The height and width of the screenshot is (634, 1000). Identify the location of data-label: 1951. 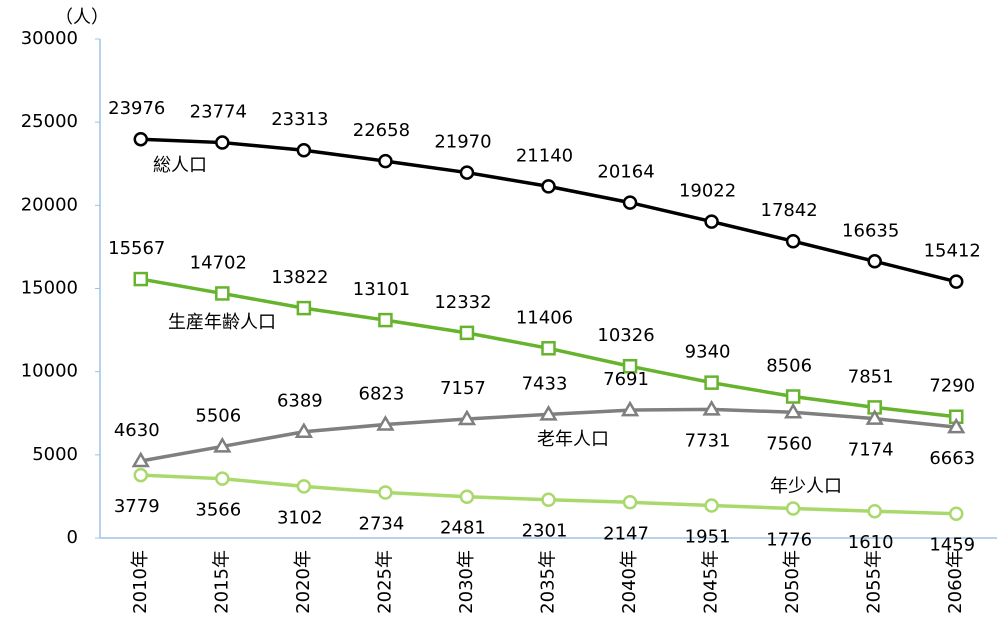
(708, 537).